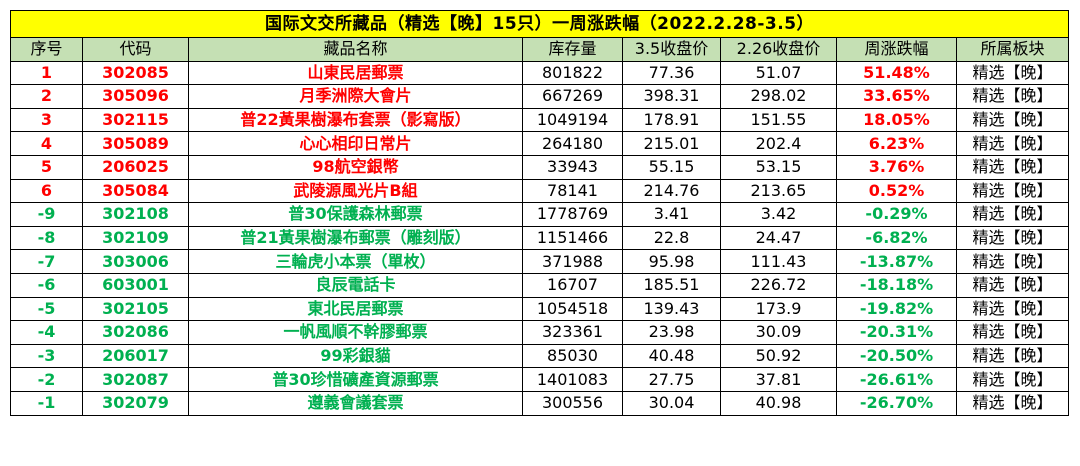 The height and width of the screenshot is (466, 1080). Describe the element at coordinates (572, 238) in the screenshot. I see `cell-stock: 1151466` at that location.